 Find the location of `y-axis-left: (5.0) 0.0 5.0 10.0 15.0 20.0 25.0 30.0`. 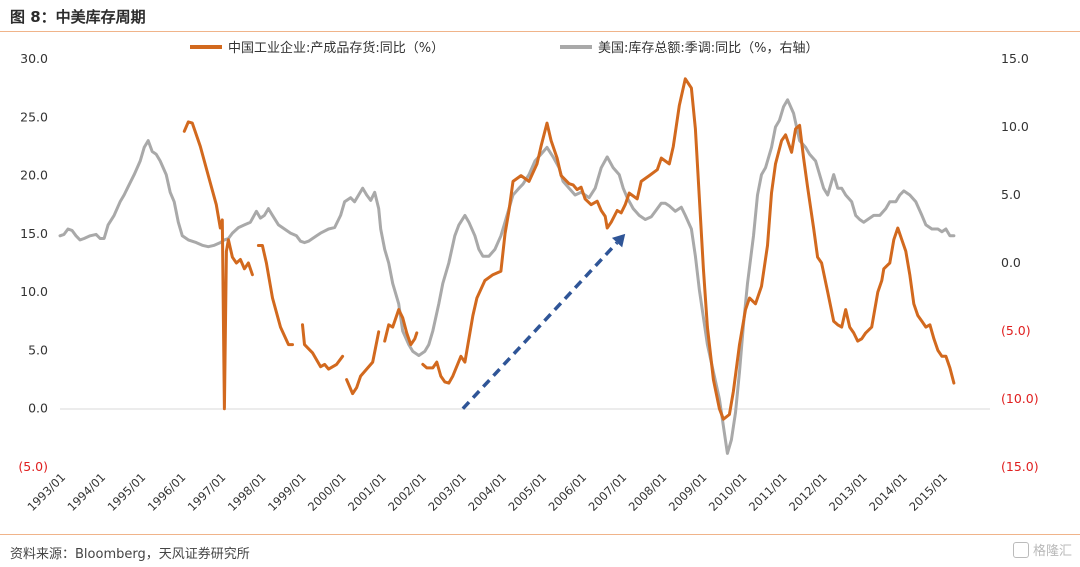

y-axis-left: (5.0) 0.0 5.0 10.0 15.0 20.0 25.0 30.0 is located at coordinates (33, 262).